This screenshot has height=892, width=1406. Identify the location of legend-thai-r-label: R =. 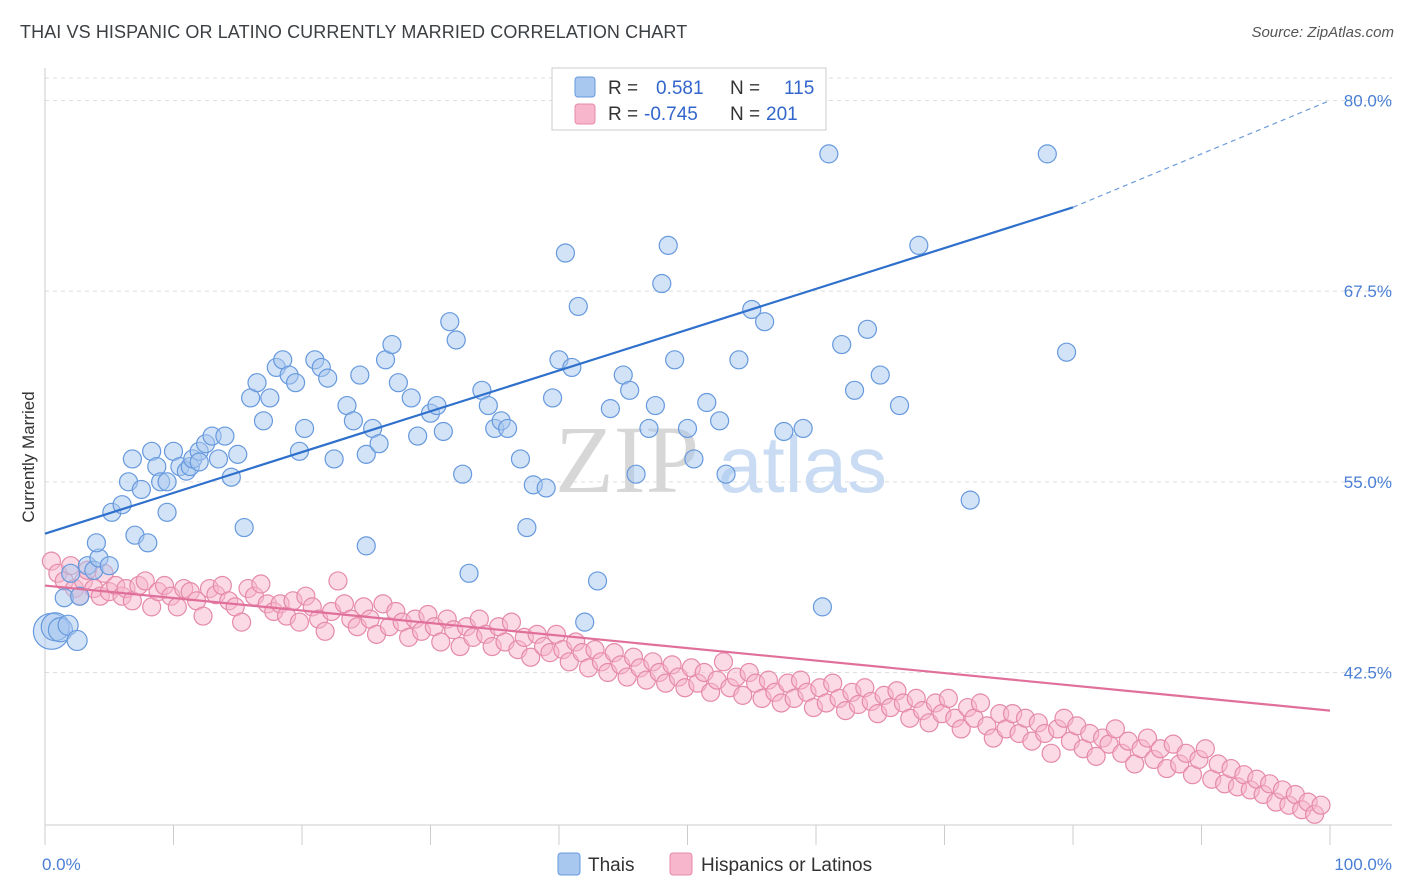
(623, 88).